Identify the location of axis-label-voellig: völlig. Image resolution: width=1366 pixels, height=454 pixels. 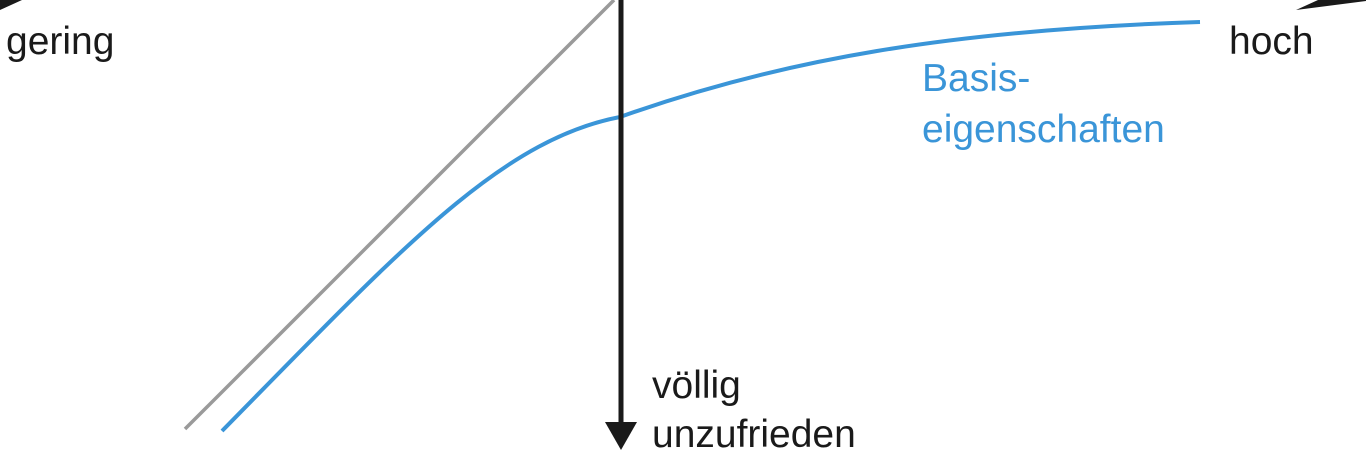
(696, 385).